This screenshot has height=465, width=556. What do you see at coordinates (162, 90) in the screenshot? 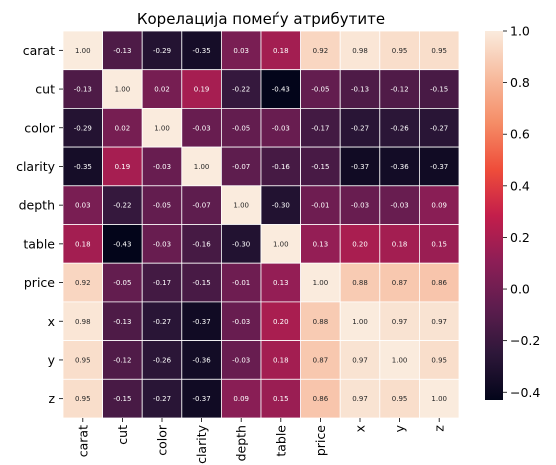
I see `cell-value-label: 0.02` at bounding box center [162, 90].